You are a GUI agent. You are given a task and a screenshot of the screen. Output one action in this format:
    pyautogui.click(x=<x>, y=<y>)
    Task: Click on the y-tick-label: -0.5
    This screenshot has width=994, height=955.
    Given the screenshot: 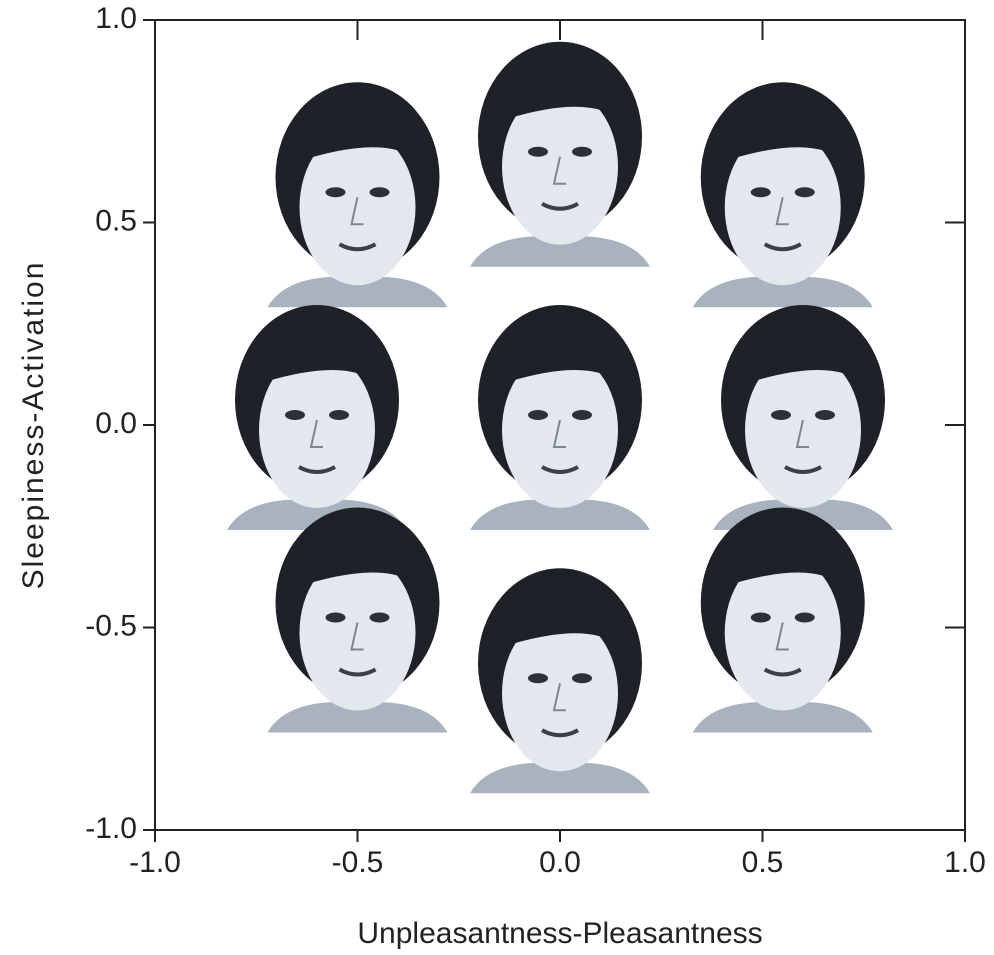 What is the action you would take?
    pyautogui.click(x=111, y=625)
    